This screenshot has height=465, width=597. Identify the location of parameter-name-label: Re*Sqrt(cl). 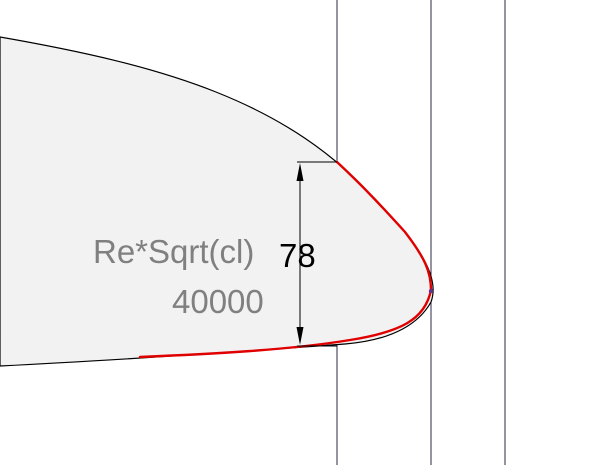
(173, 251).